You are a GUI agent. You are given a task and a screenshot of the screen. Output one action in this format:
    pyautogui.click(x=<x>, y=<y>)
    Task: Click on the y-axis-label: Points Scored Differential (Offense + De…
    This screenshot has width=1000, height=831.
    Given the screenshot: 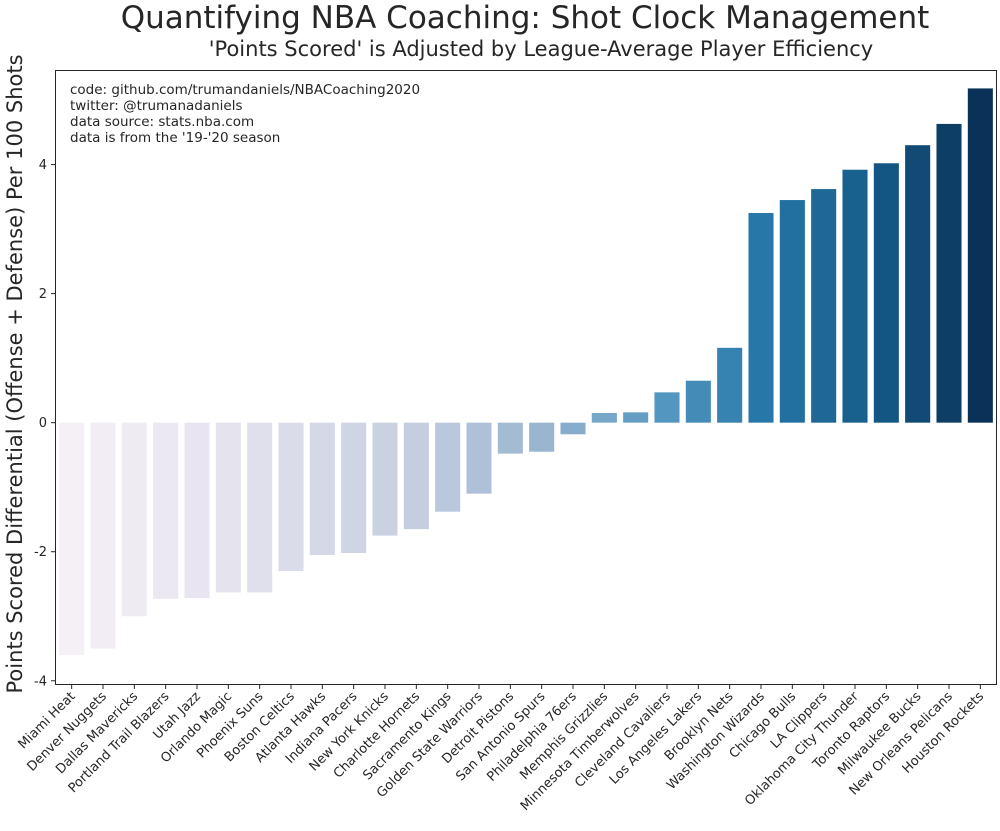 What is the action you would take?
    pyautogui.click(x=15, y=373)
    